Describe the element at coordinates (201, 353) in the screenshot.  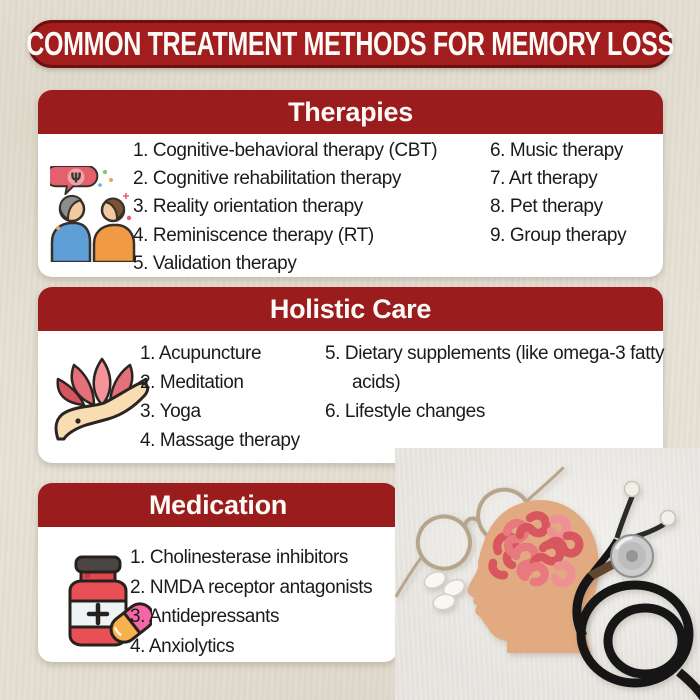
I see `list-item: 1. Acupuncture` at that location.